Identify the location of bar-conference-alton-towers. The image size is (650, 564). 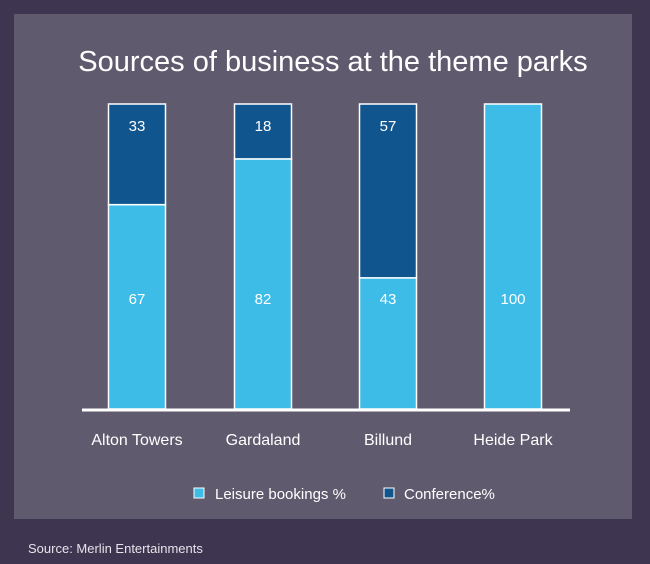
(137, 154).